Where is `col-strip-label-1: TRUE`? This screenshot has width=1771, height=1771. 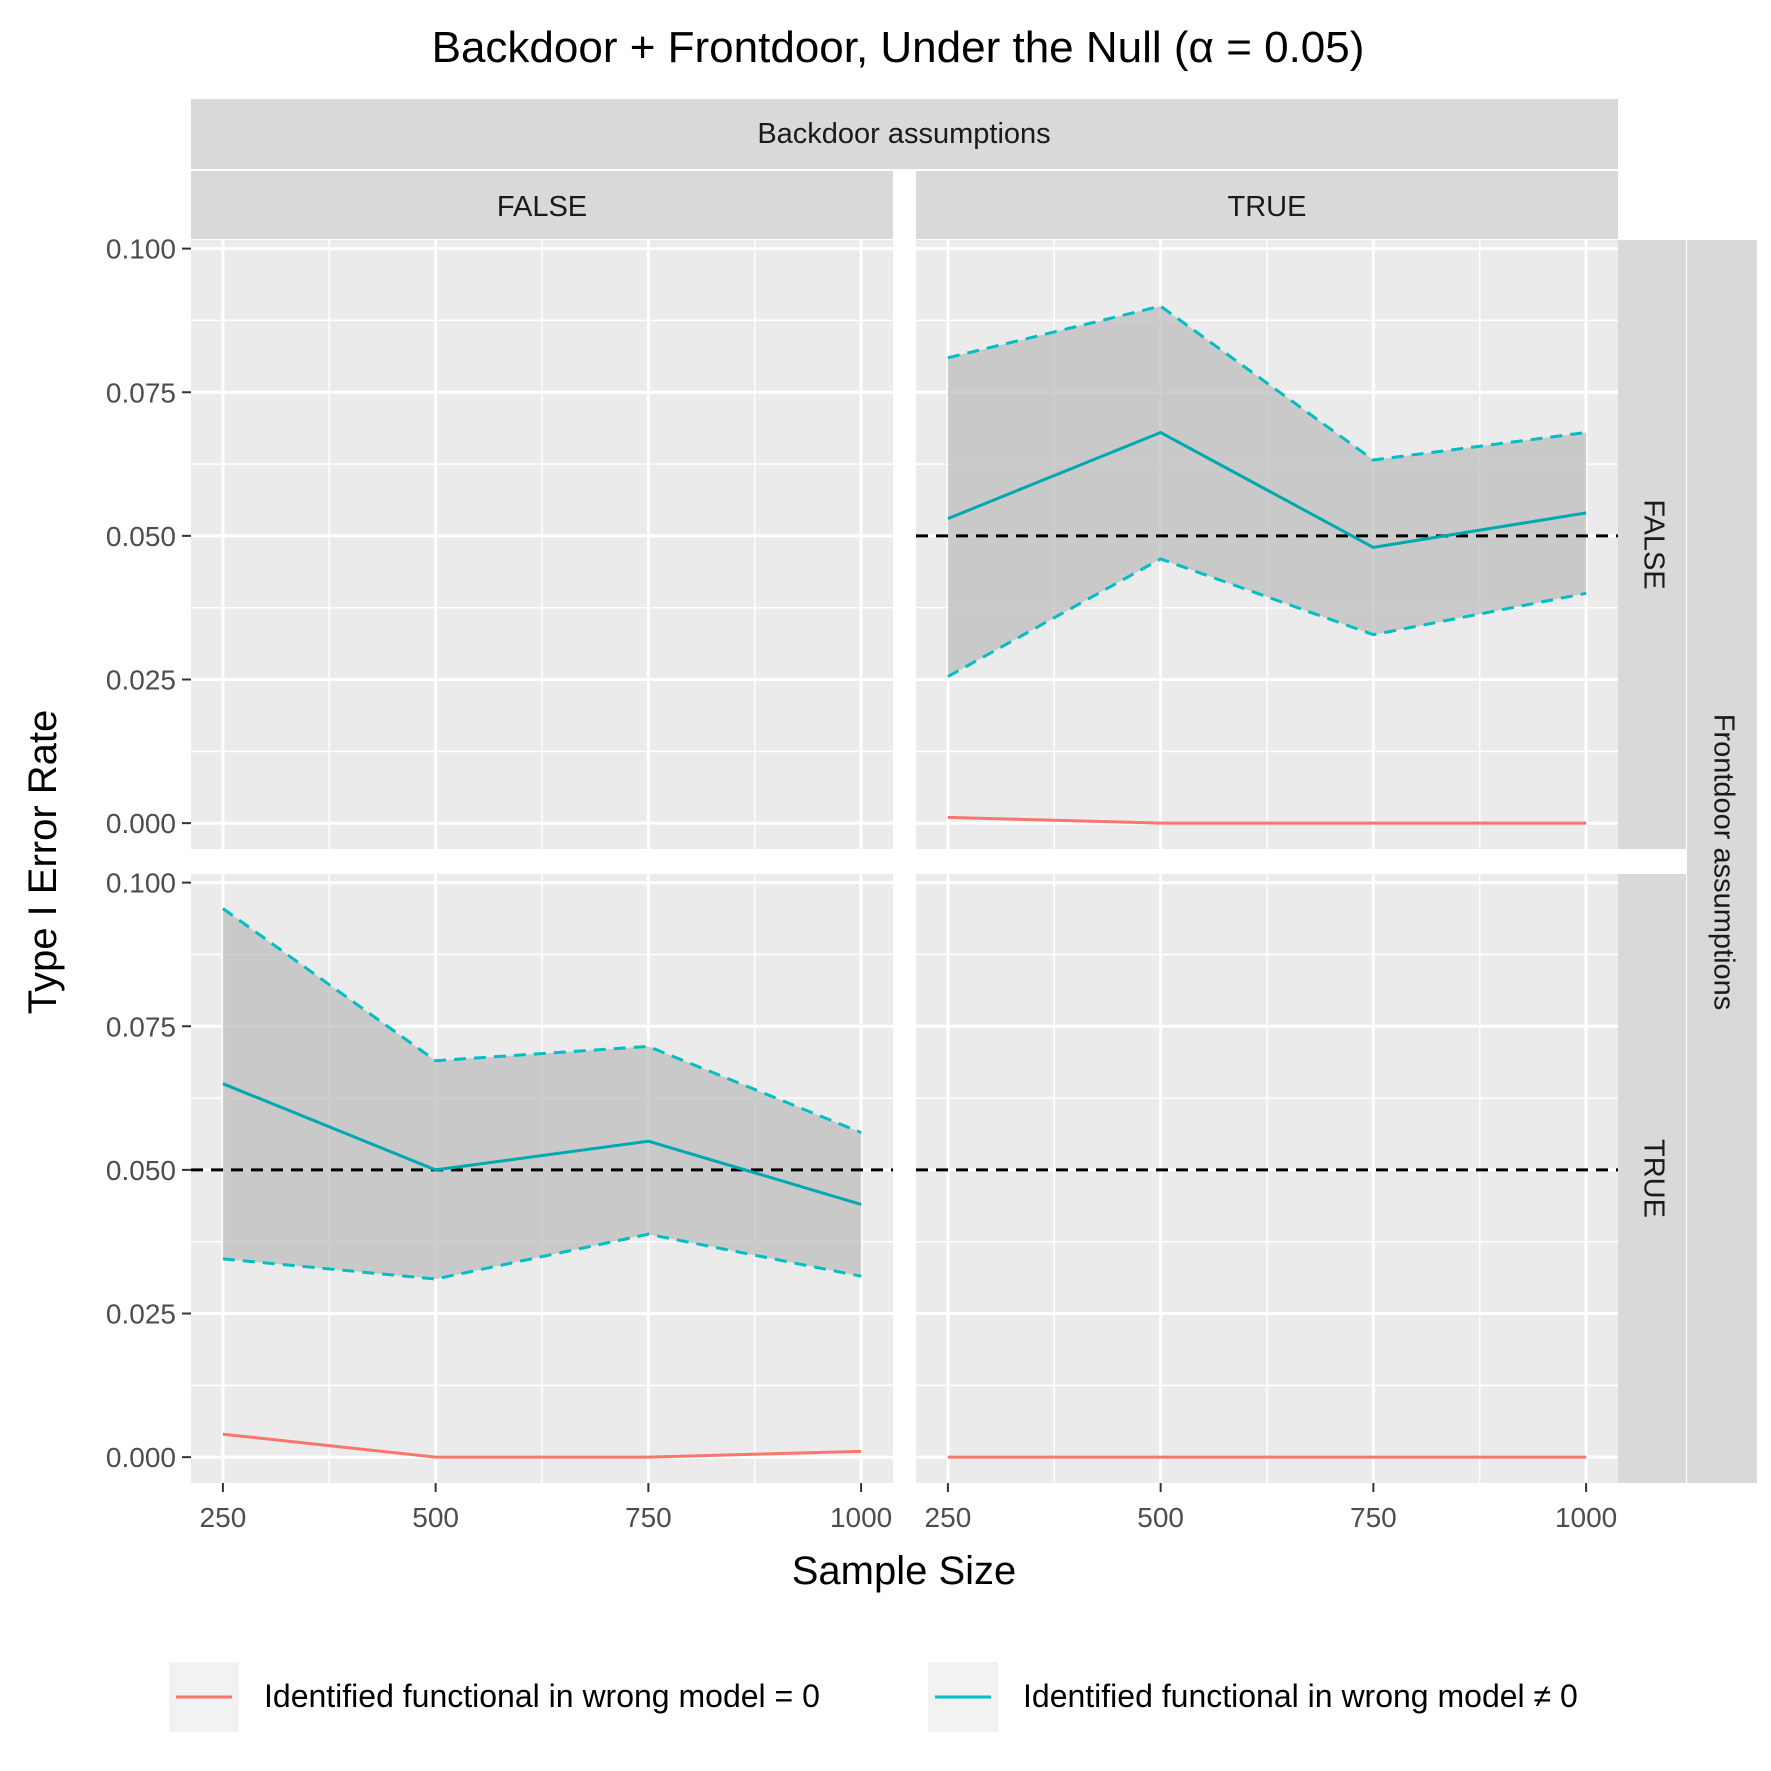
col-strip-label-1: TRUE is located at coordinates (1267, 207).